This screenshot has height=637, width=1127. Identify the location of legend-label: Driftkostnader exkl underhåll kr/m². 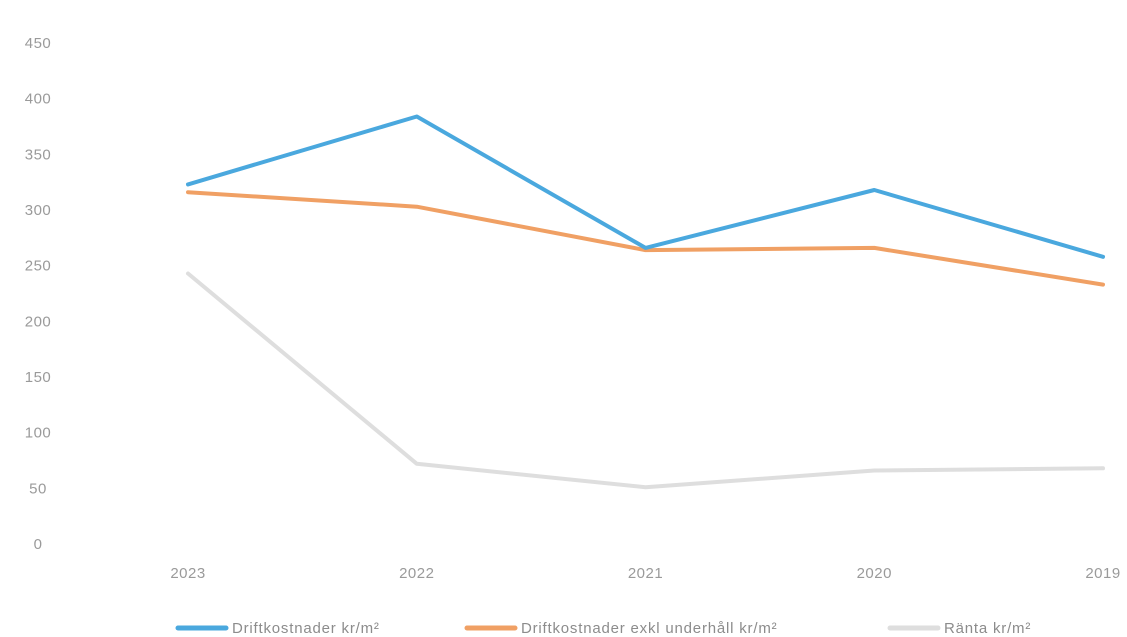
(649, 628).